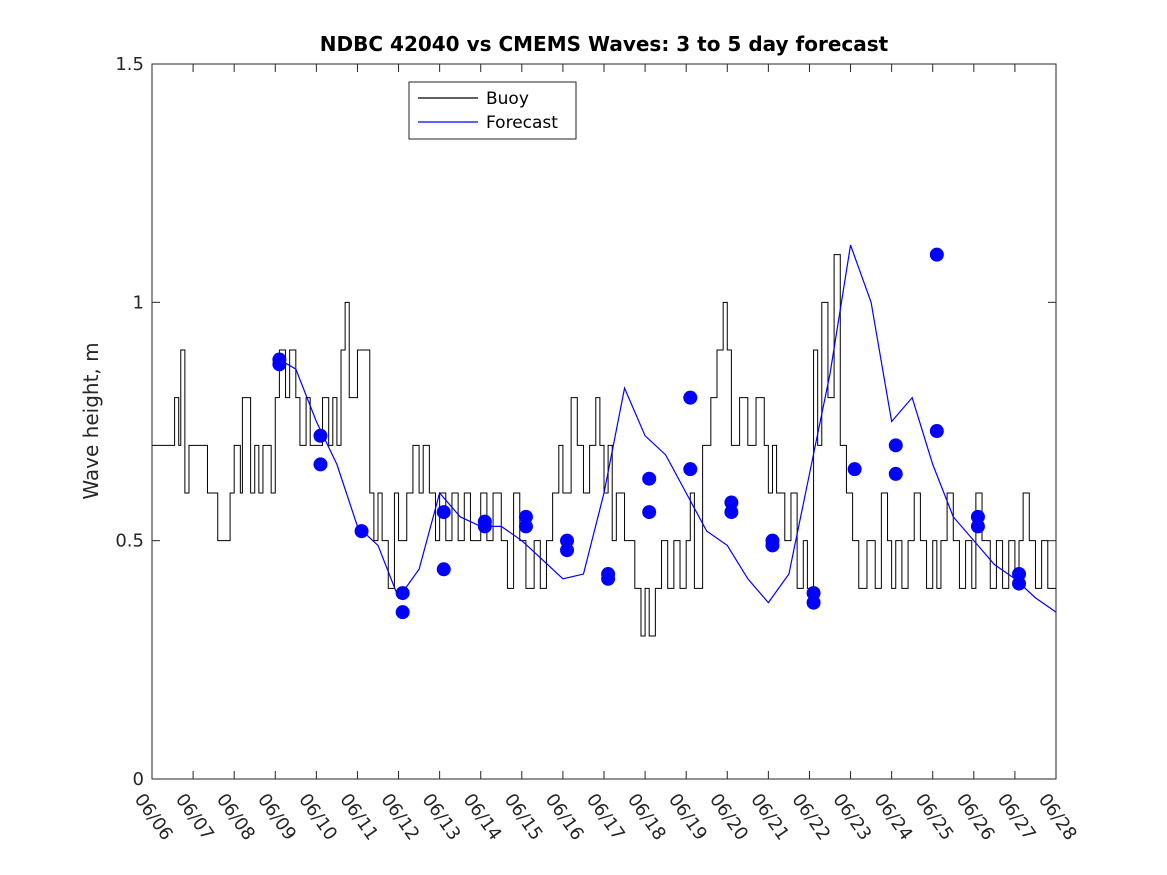  I want to click on y-tick-label: 0.5, so click(129, 541).